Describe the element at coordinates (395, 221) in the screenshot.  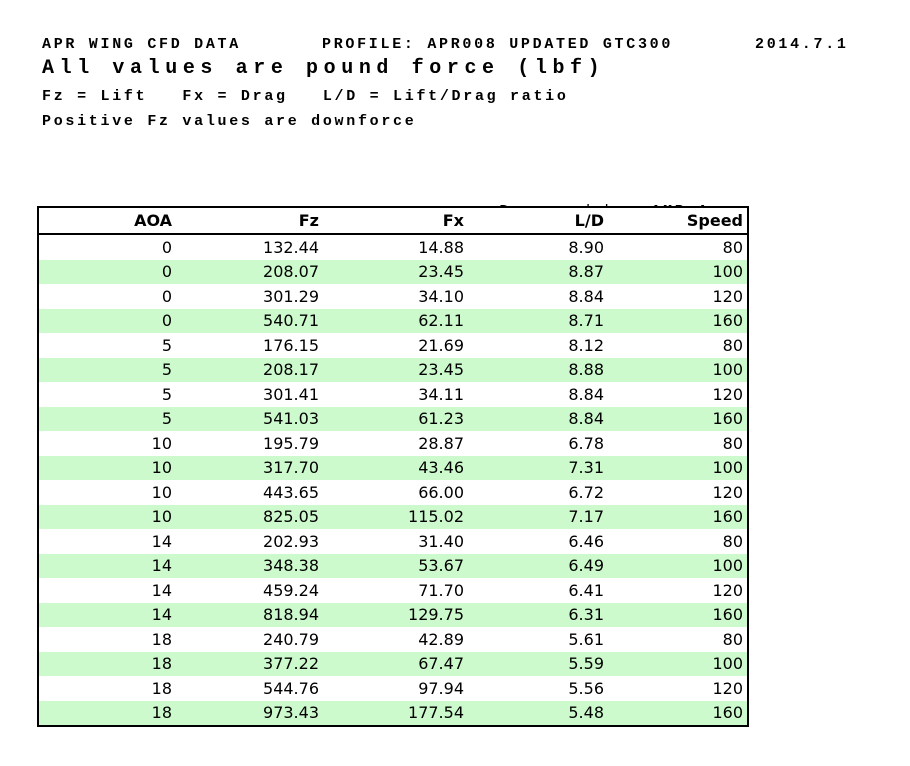
I see `column-header-fx: Fx` at that location.